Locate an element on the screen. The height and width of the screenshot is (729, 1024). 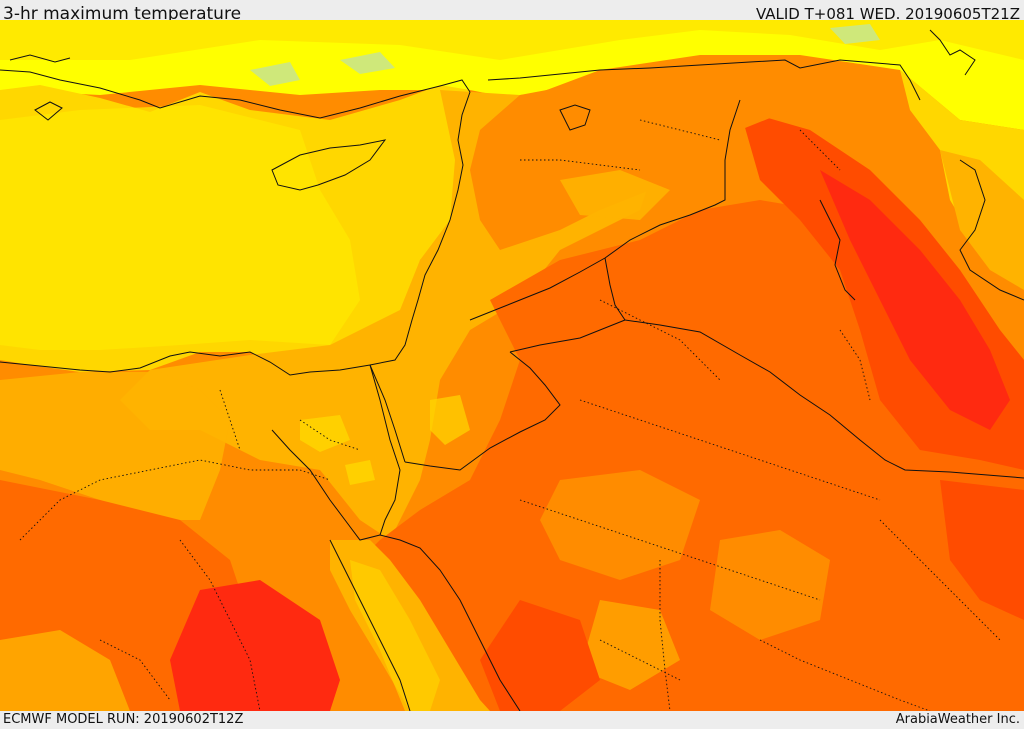
valid-time: VALID T+081 WED. 20190605T21Z is located at coordinates (887, 14).